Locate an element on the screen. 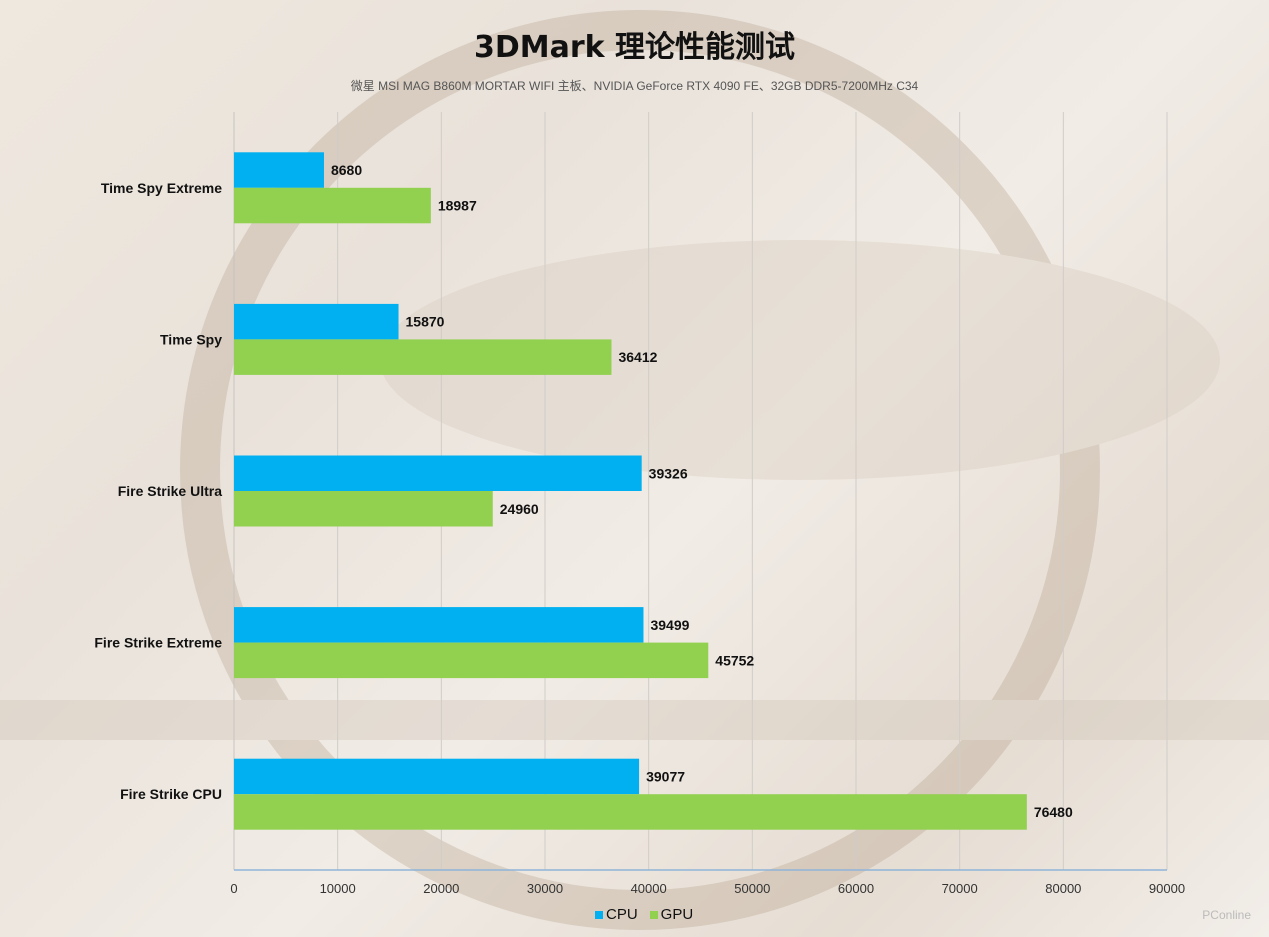 The image size is (1269, 937). x-tick-label: 40000 is located at coordinates (649, 888).